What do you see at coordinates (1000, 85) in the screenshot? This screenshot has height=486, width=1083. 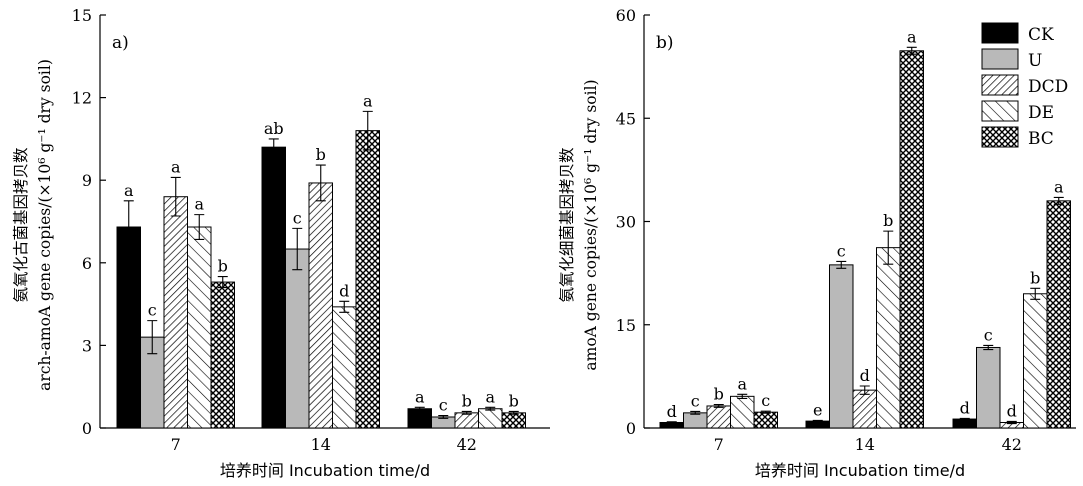 I see `legend-swatch-dcd` at bounding box center [1000, 85].